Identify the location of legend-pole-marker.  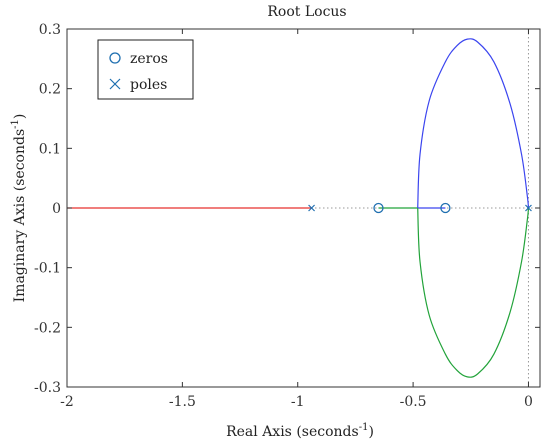
(115, 84).